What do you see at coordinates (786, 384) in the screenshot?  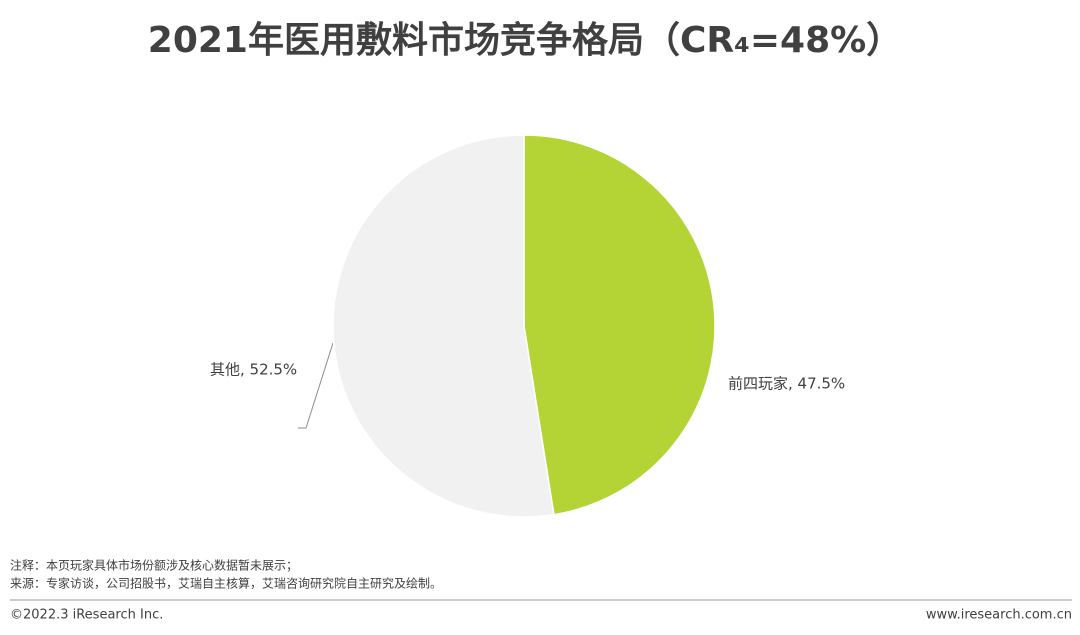 I see `data-label: 前四玩家, 47.5%` at bounding box center [786, 384].